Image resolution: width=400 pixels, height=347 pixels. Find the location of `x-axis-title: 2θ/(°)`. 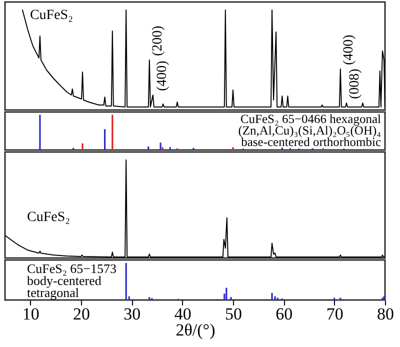

x-axis-title: 2θ/(°) is located at coordinates (196, 330).